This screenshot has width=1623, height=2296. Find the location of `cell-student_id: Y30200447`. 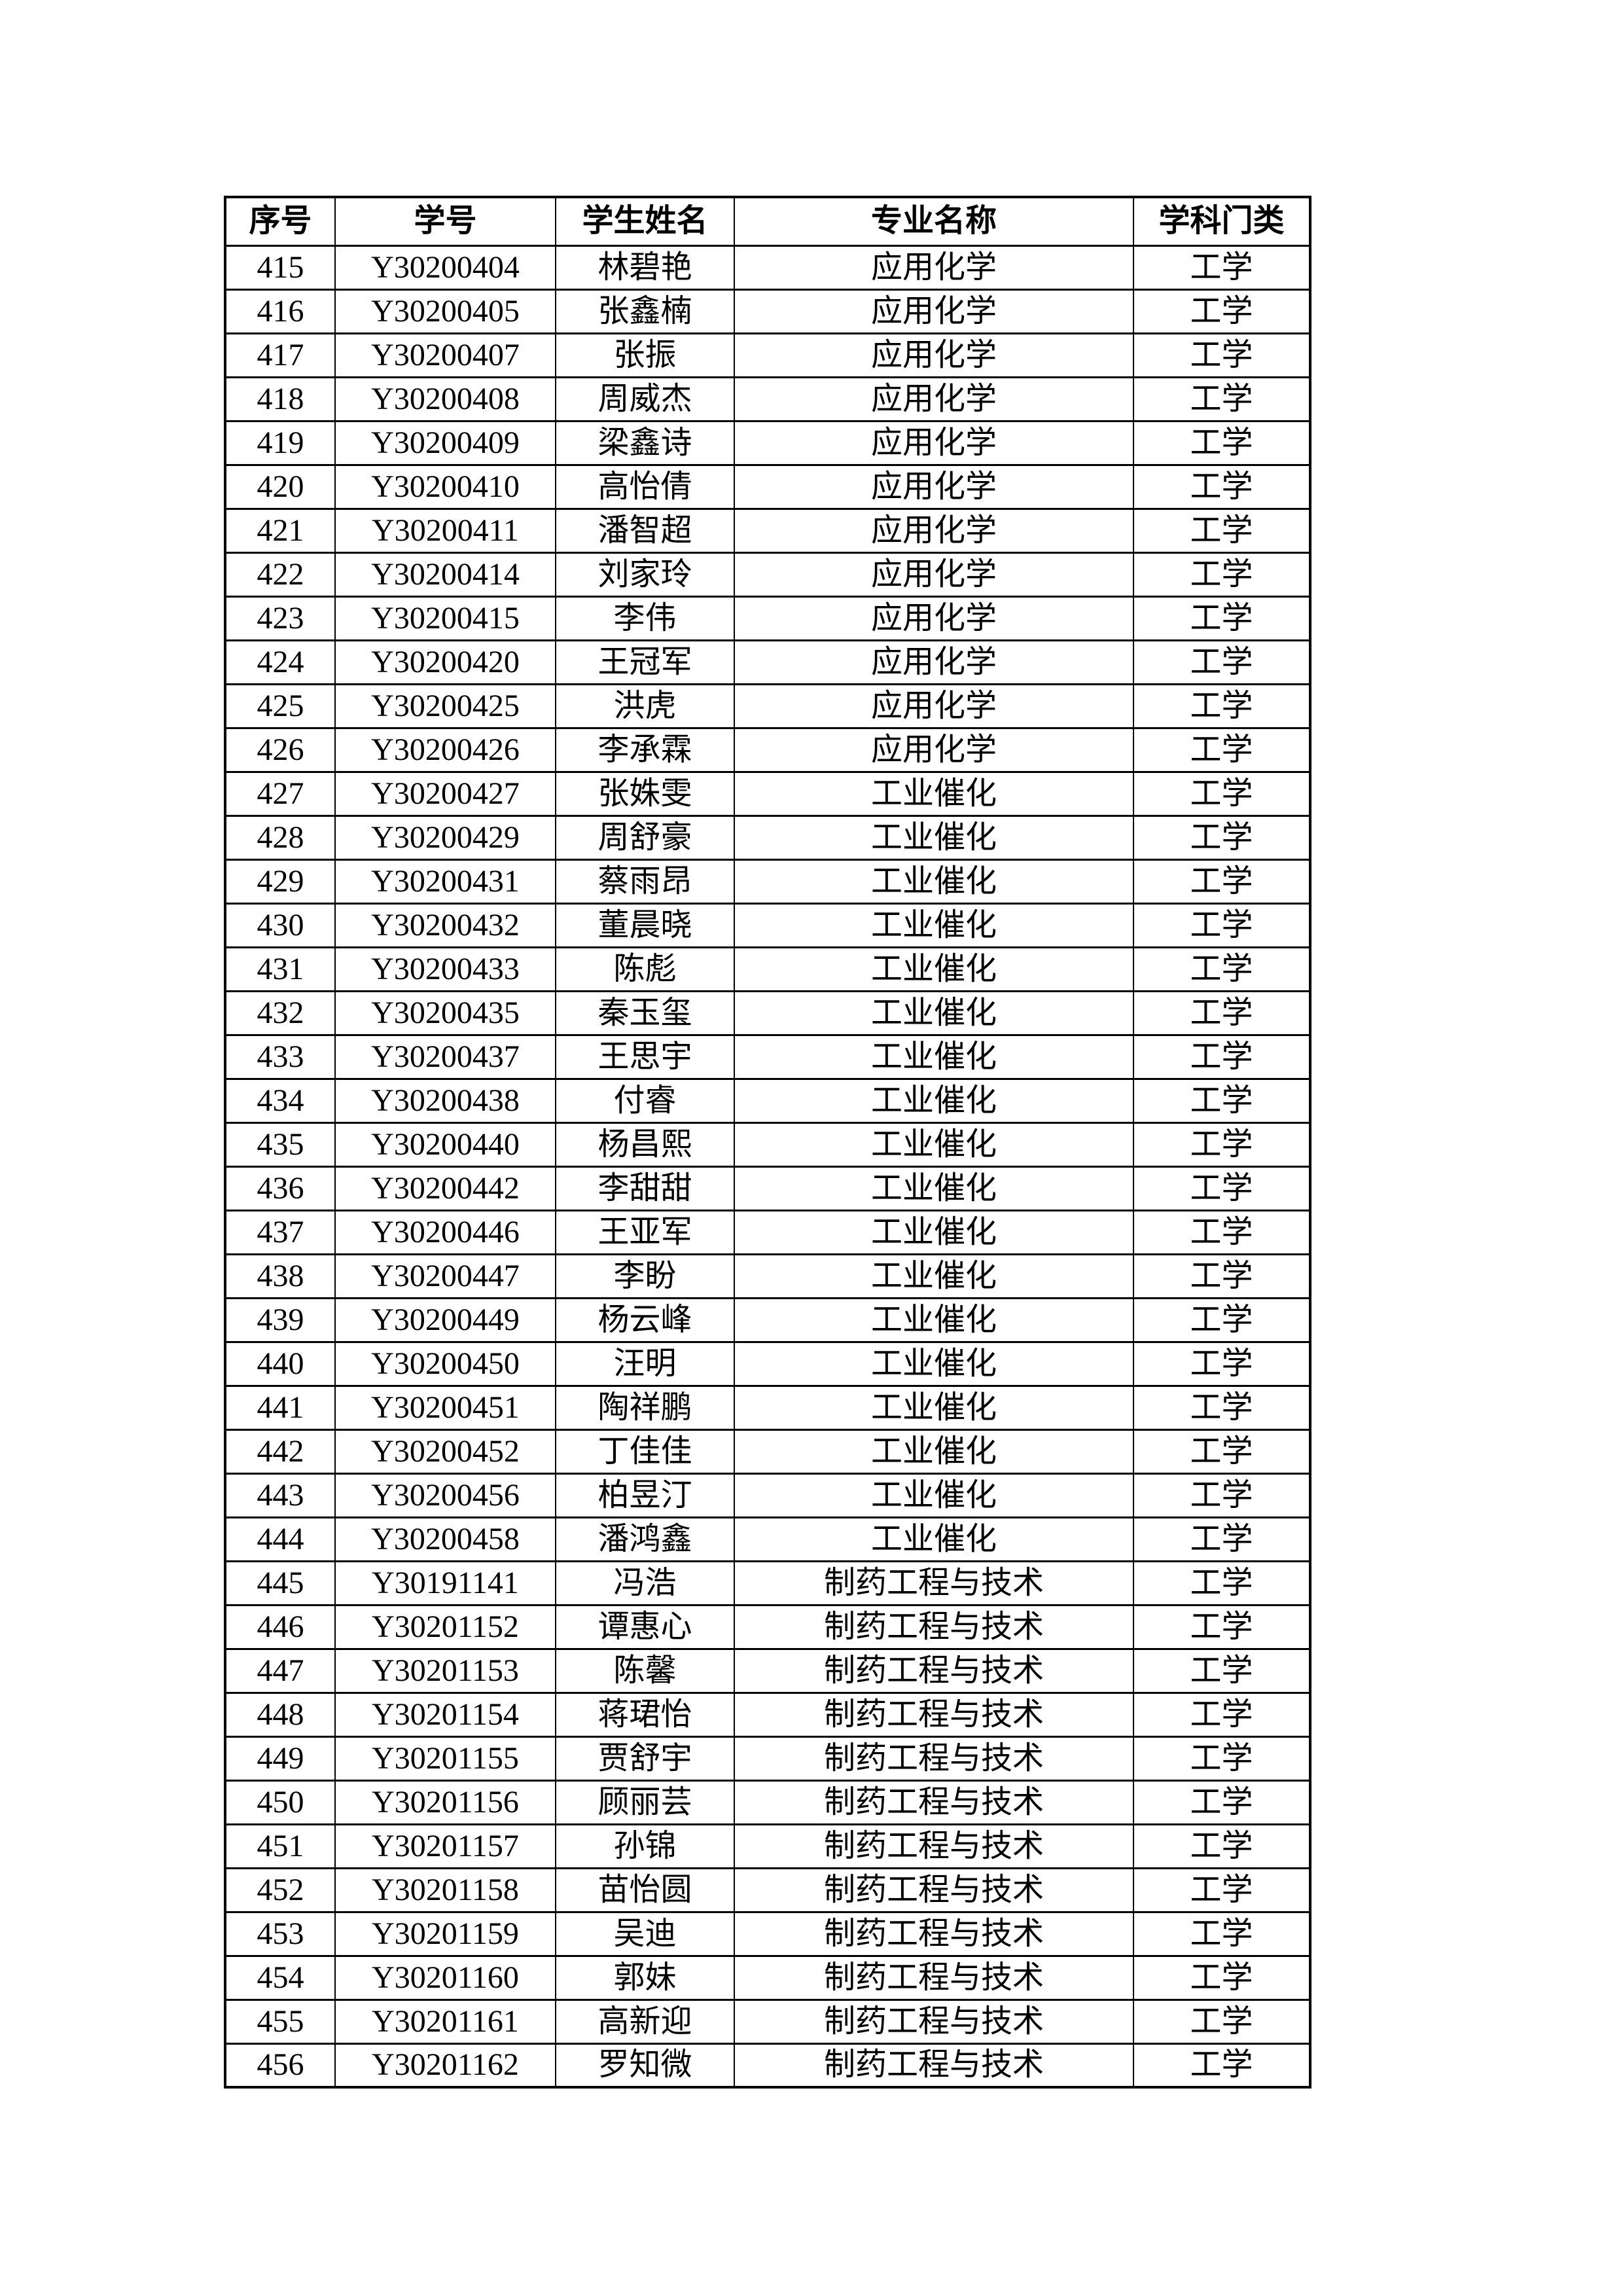

cell-student_id: Y30200447 is located at coordinates (445, 1276).